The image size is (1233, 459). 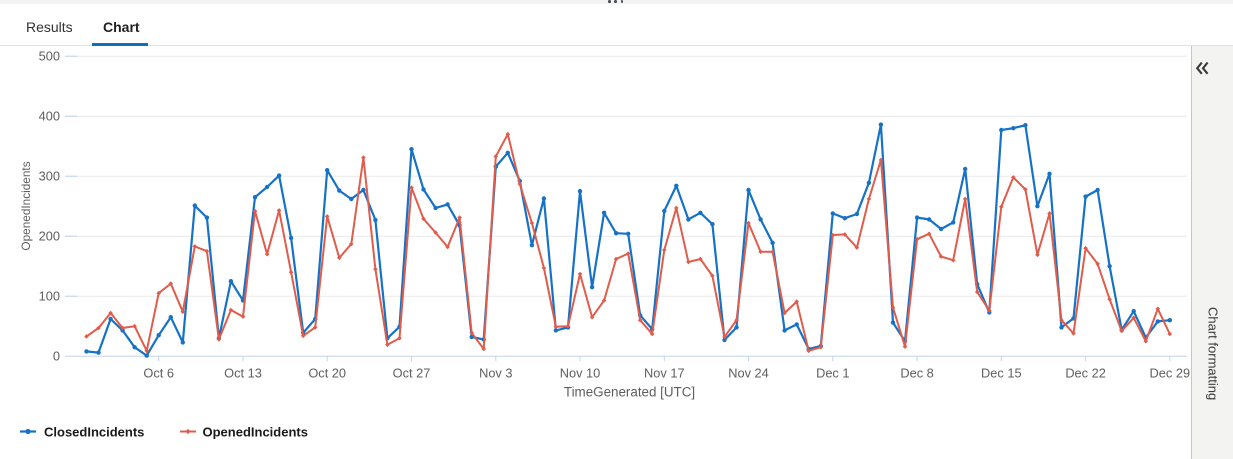 What do you see at coordinates (1170, 373) in the screenshot?
I see `svg-text: Dec 29` at bounding box center [1170, 373].